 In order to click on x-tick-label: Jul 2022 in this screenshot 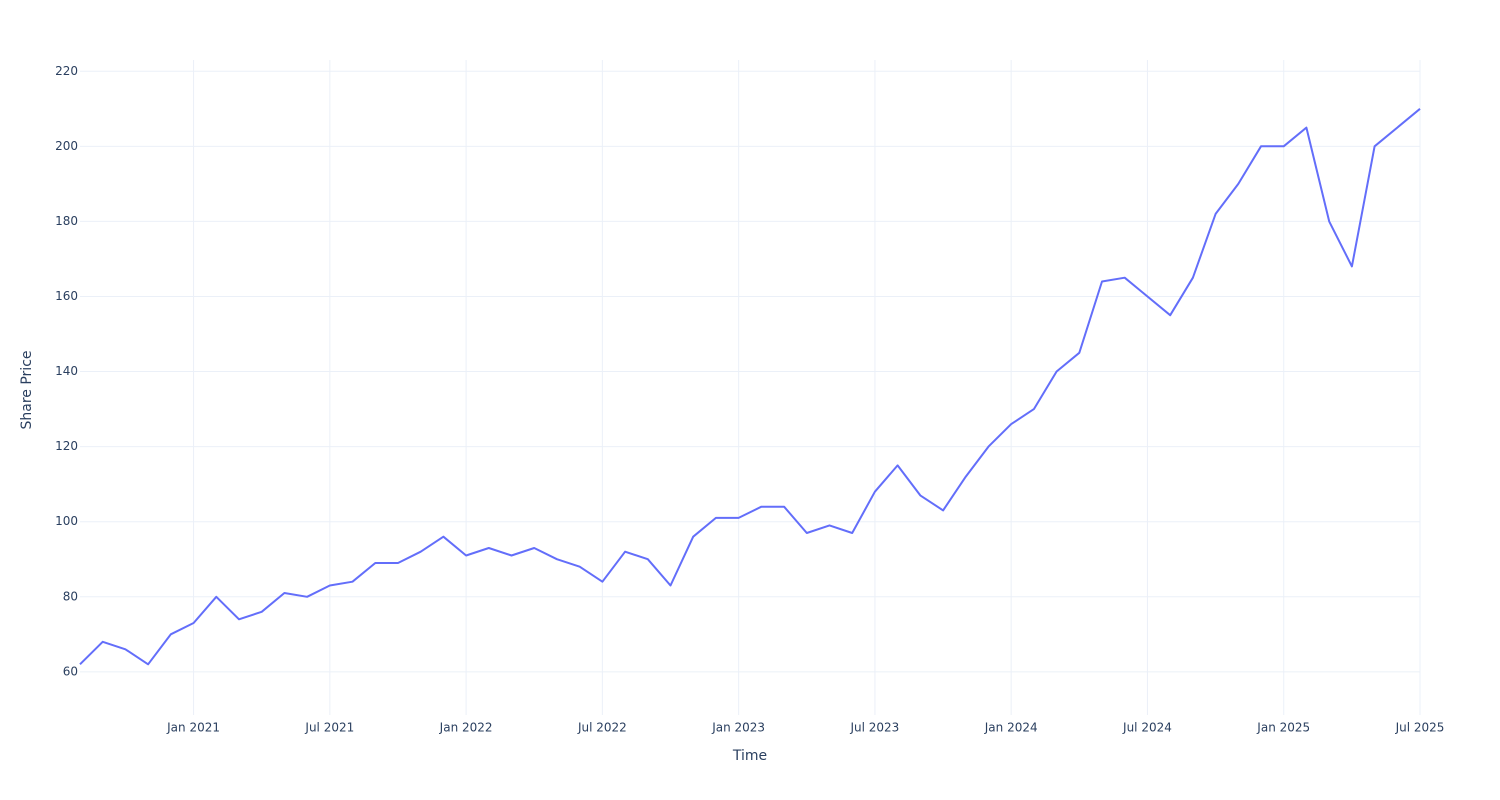, I will do `click(602, 728)`.